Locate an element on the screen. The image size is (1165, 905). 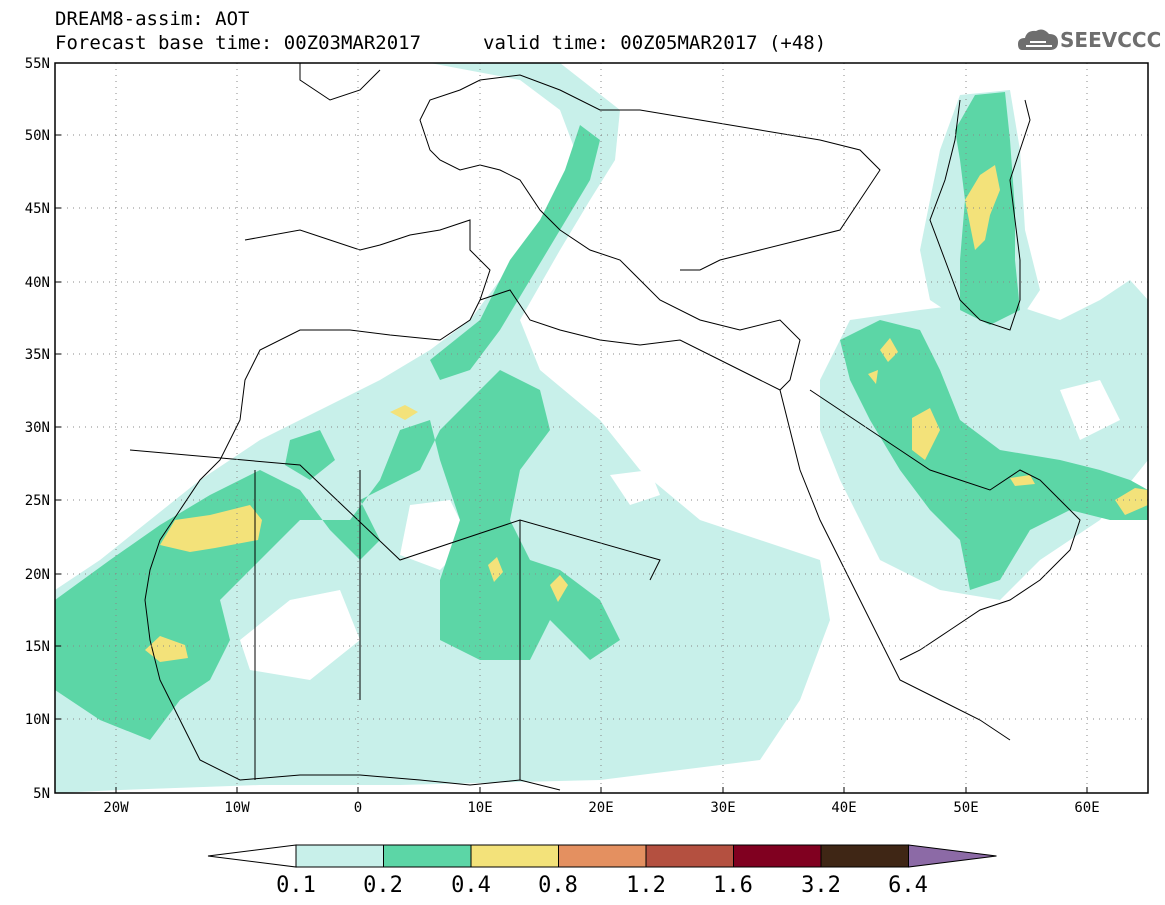
lon-label: 60E is located at coordinates (1086, 808).